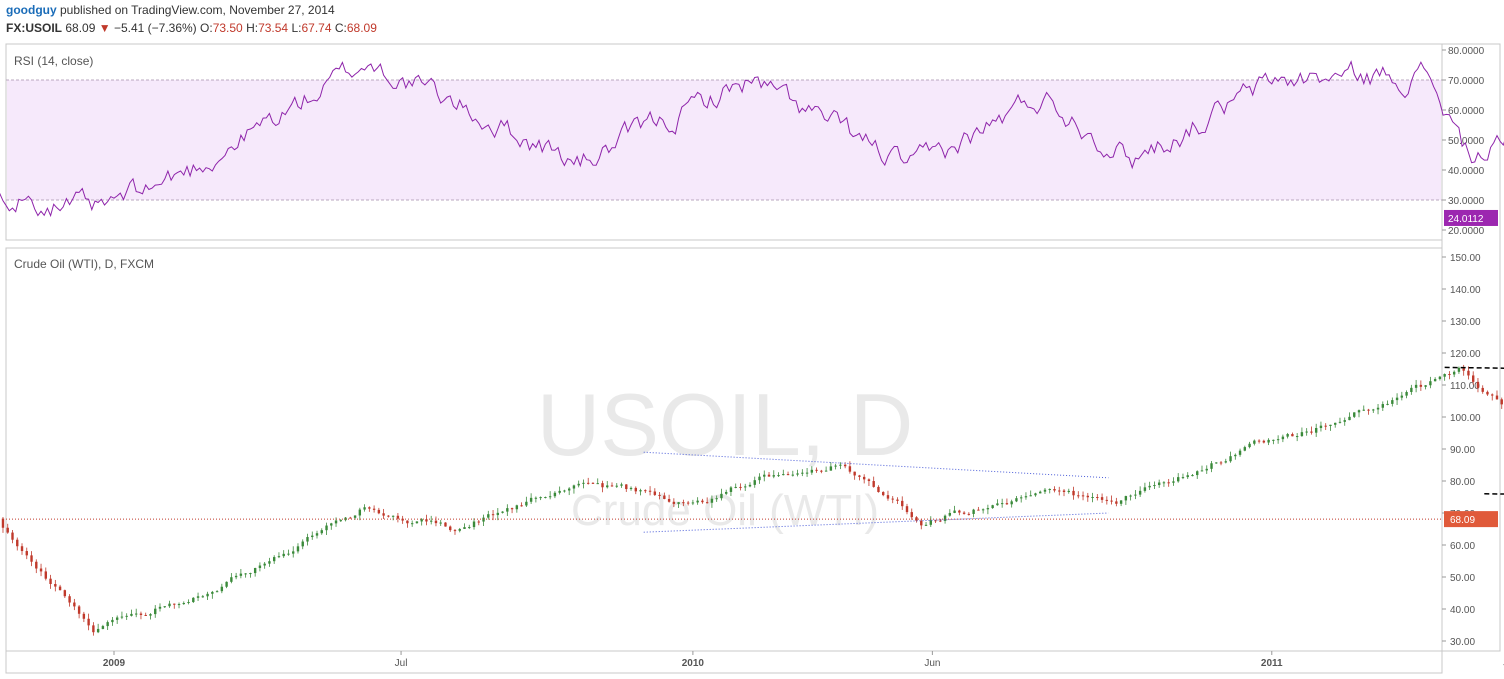 The height and width of the screenshot is (679, 1504). I want to click on author-name: goodguy, so click(31, 10).